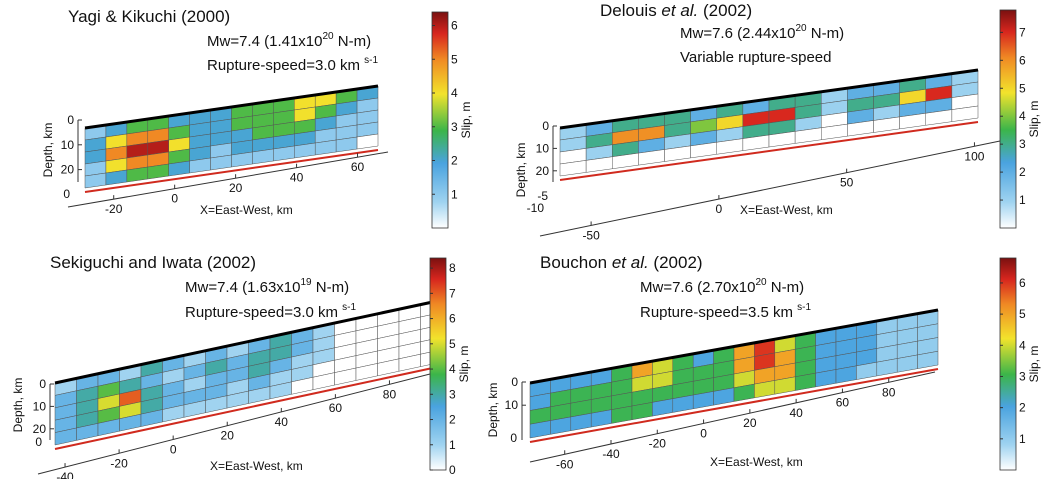 The height and width of the screenshot is (479, 1045). I want to click on panel-title: Delouis et al. (2002), so click(676, 10).